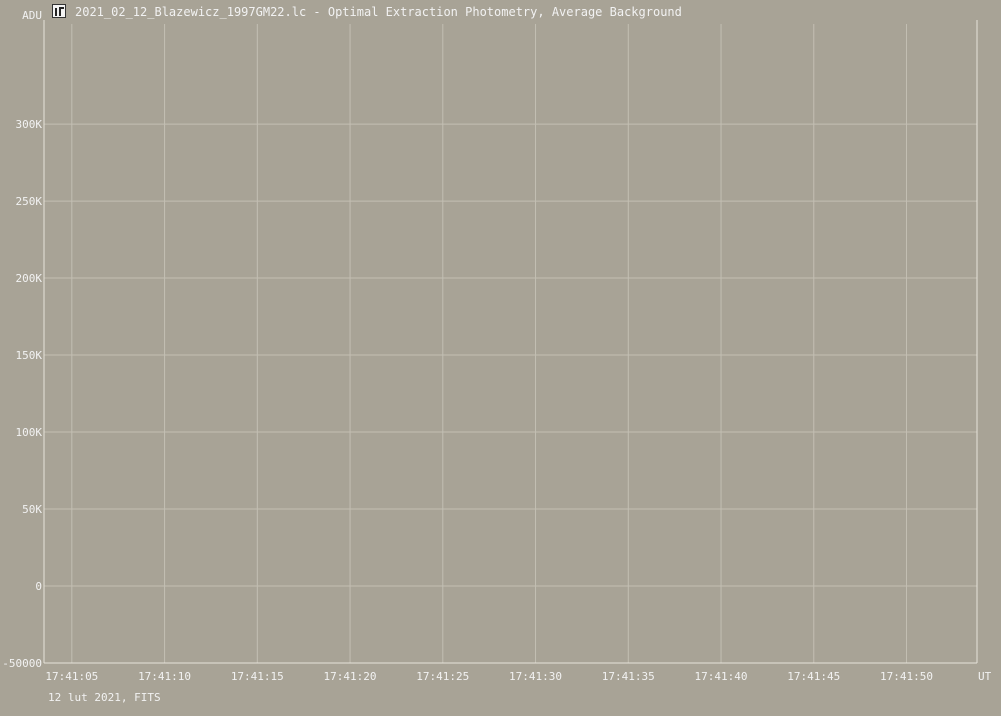 Image resolution: width=1001 pixels, height=716 pixels. Describe the element at coordinates (29, 355) in the screenshot. I see `y-tick-label: 150K` at that location.